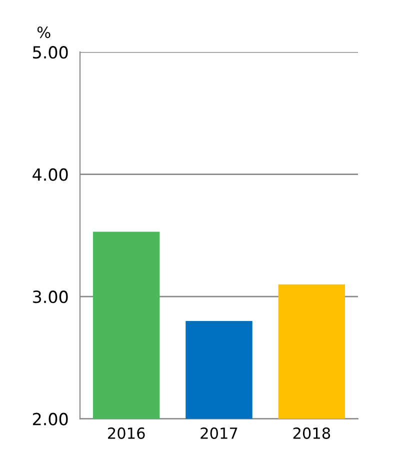 This screenshot has height=469, width=400. What do you see at coordinates (50, 174) in the screenshot?
I see `y-tick-label: 4.00` at bounding box center [50, 174].